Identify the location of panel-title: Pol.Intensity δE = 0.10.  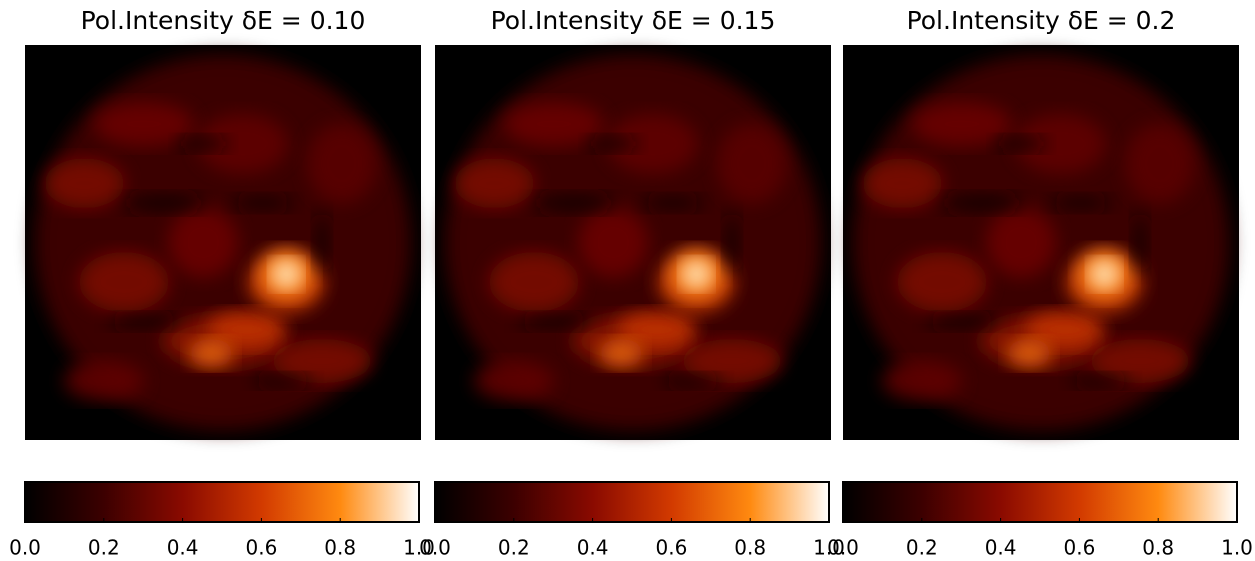
(223, 20).